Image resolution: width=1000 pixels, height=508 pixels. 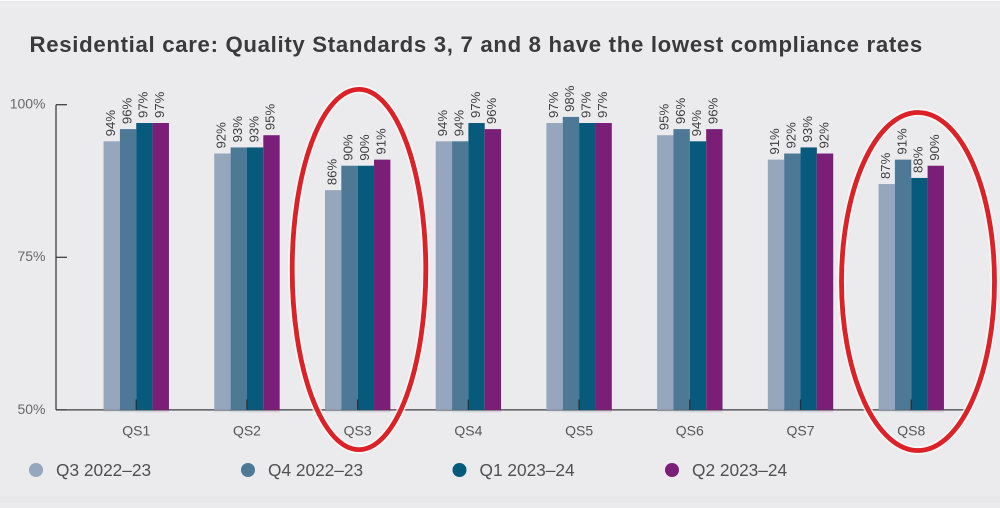 I want to click on svg-text: QS4, so click(x=468, y=430).